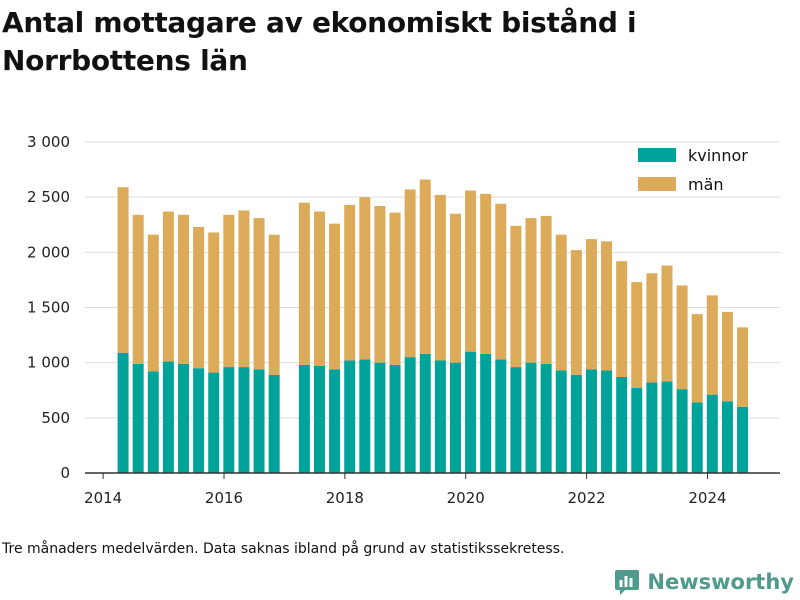 The height and width of the screenshot is (600, 800). I want to click on y-tick-label: 1 500, so click(48, 308).